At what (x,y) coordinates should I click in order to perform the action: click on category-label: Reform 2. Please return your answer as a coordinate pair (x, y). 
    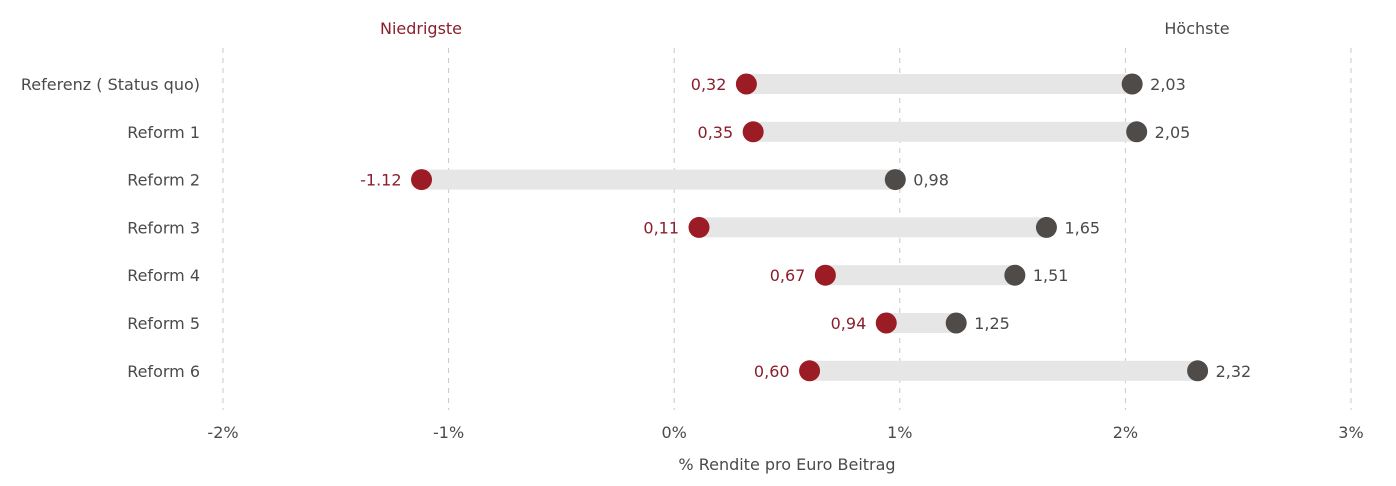
    Looking at the image, I should click on (163, 180).